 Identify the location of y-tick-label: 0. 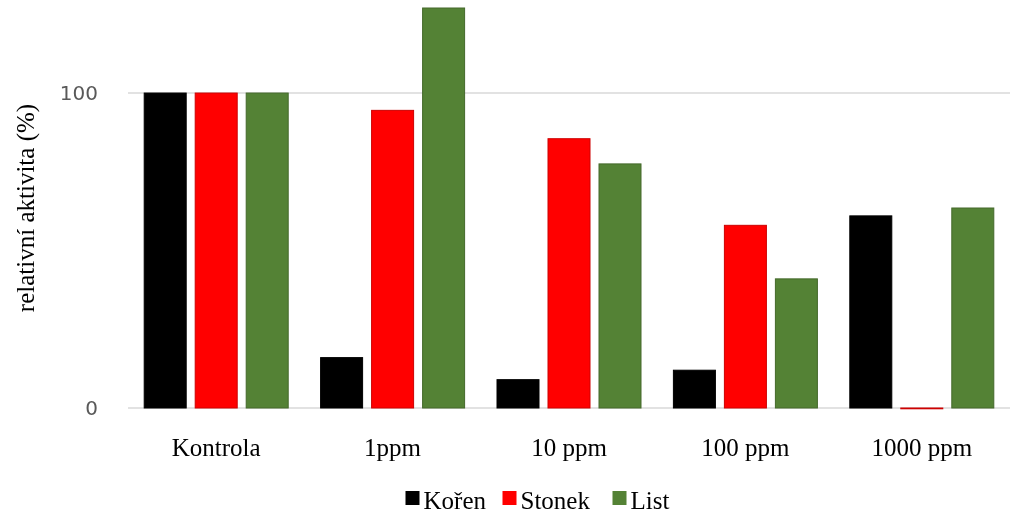
(91, 408).